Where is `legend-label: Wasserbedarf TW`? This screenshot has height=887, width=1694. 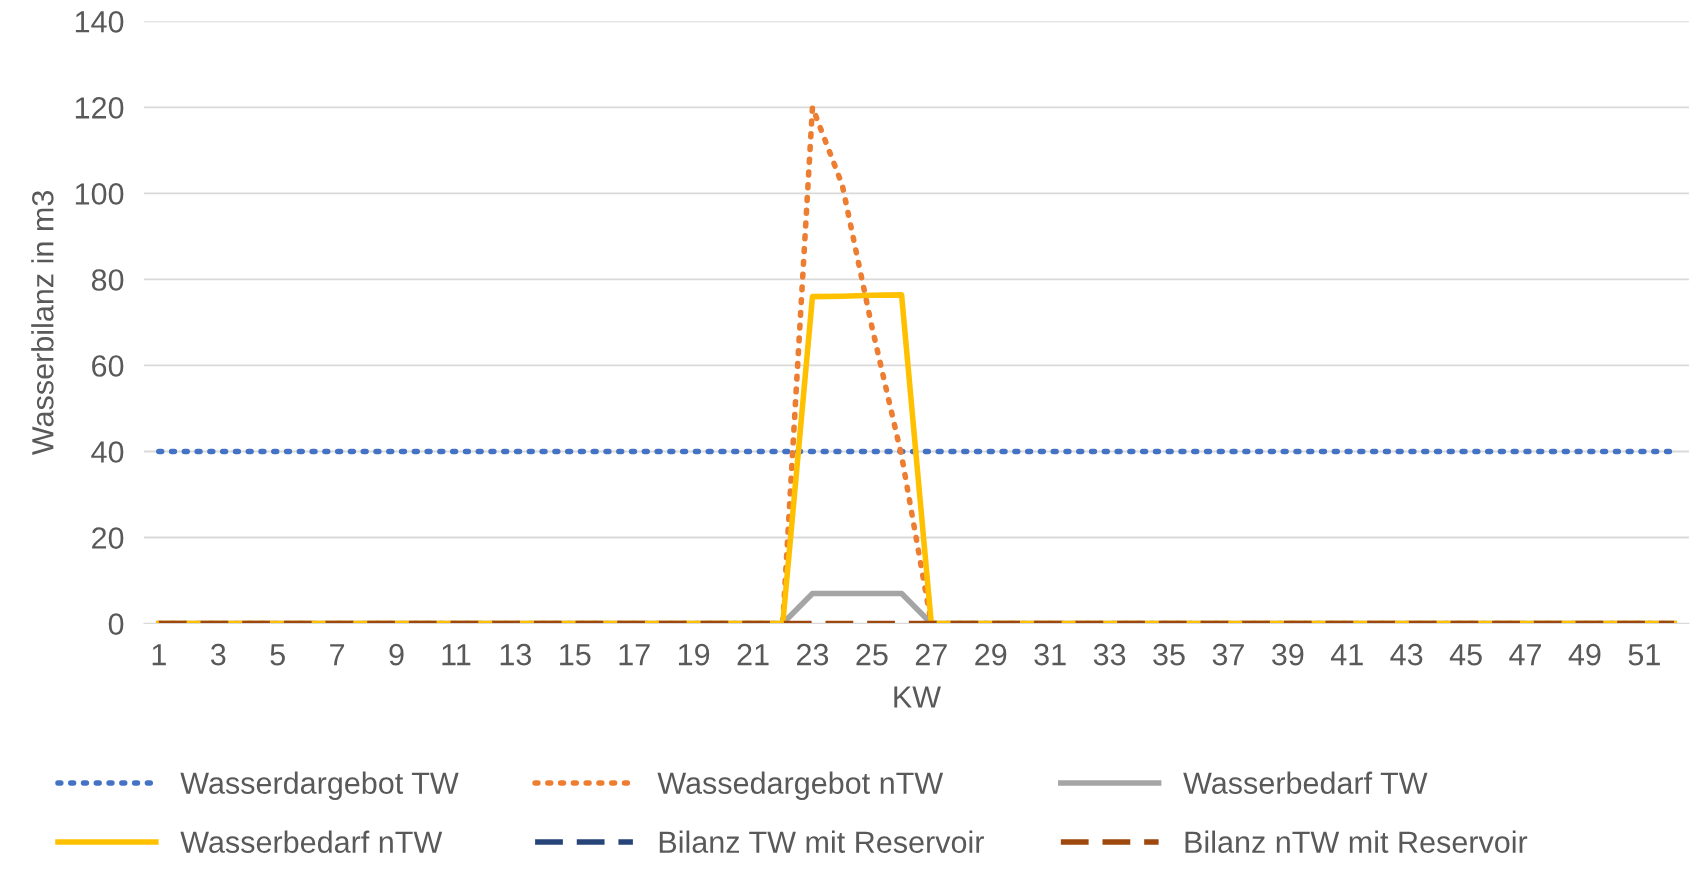
legend-label: Wasserbedarf TW is located at coordinates (1305, 782).